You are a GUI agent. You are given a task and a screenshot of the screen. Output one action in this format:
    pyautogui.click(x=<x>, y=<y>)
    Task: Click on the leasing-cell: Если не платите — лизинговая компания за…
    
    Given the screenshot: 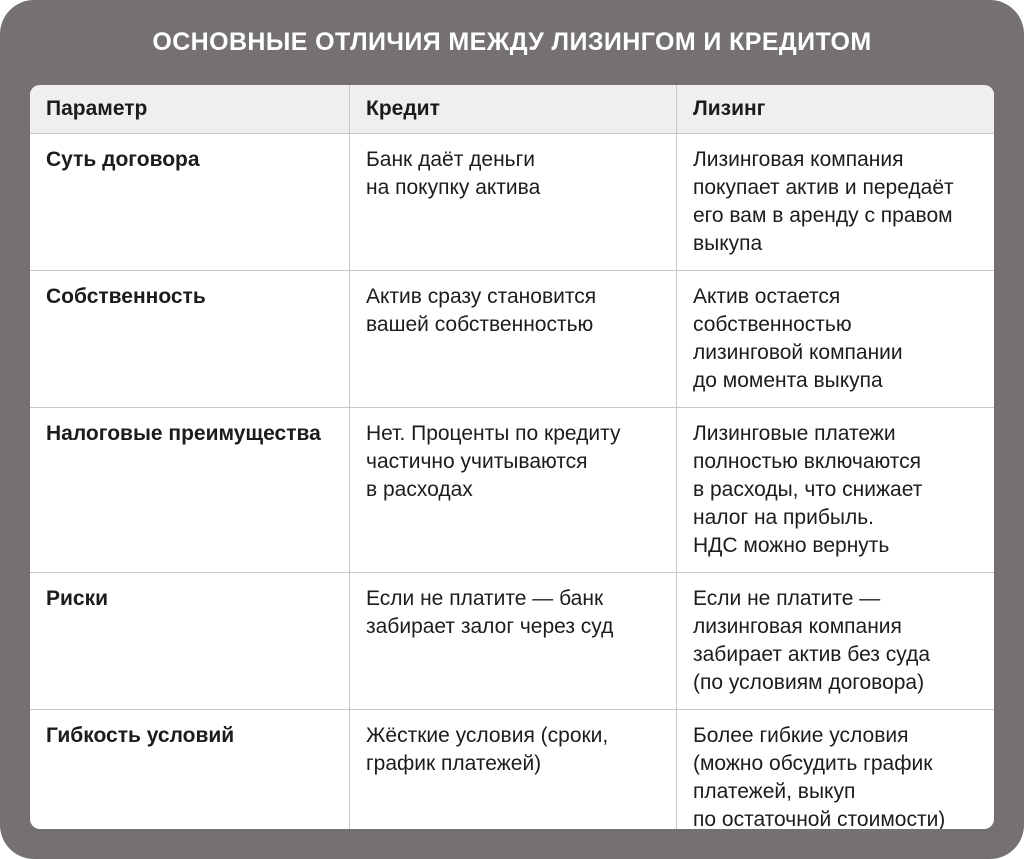 What is the action you would take?
    pyautogui.click(x=835, y=641)
    